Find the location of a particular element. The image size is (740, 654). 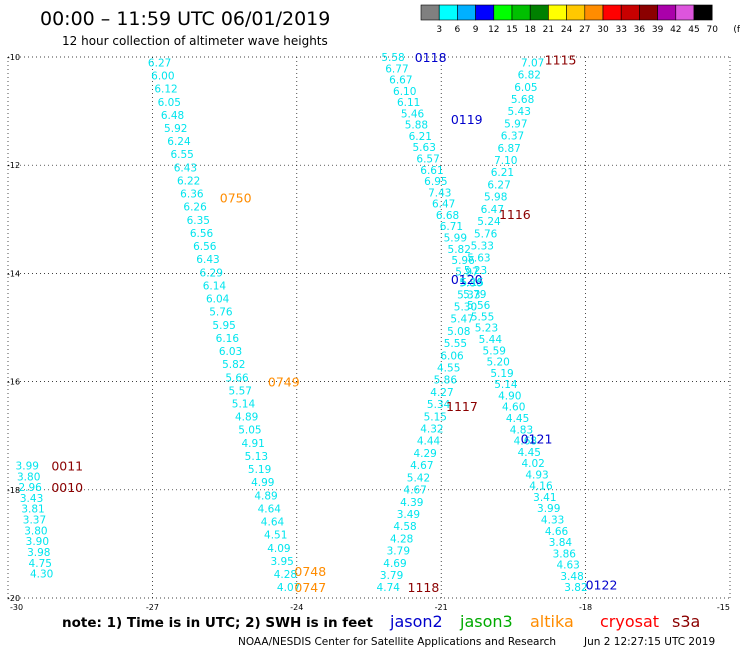

satellite-legend: jason2 jason3 altika cryosat s3a is located at coordinates (544, 621).